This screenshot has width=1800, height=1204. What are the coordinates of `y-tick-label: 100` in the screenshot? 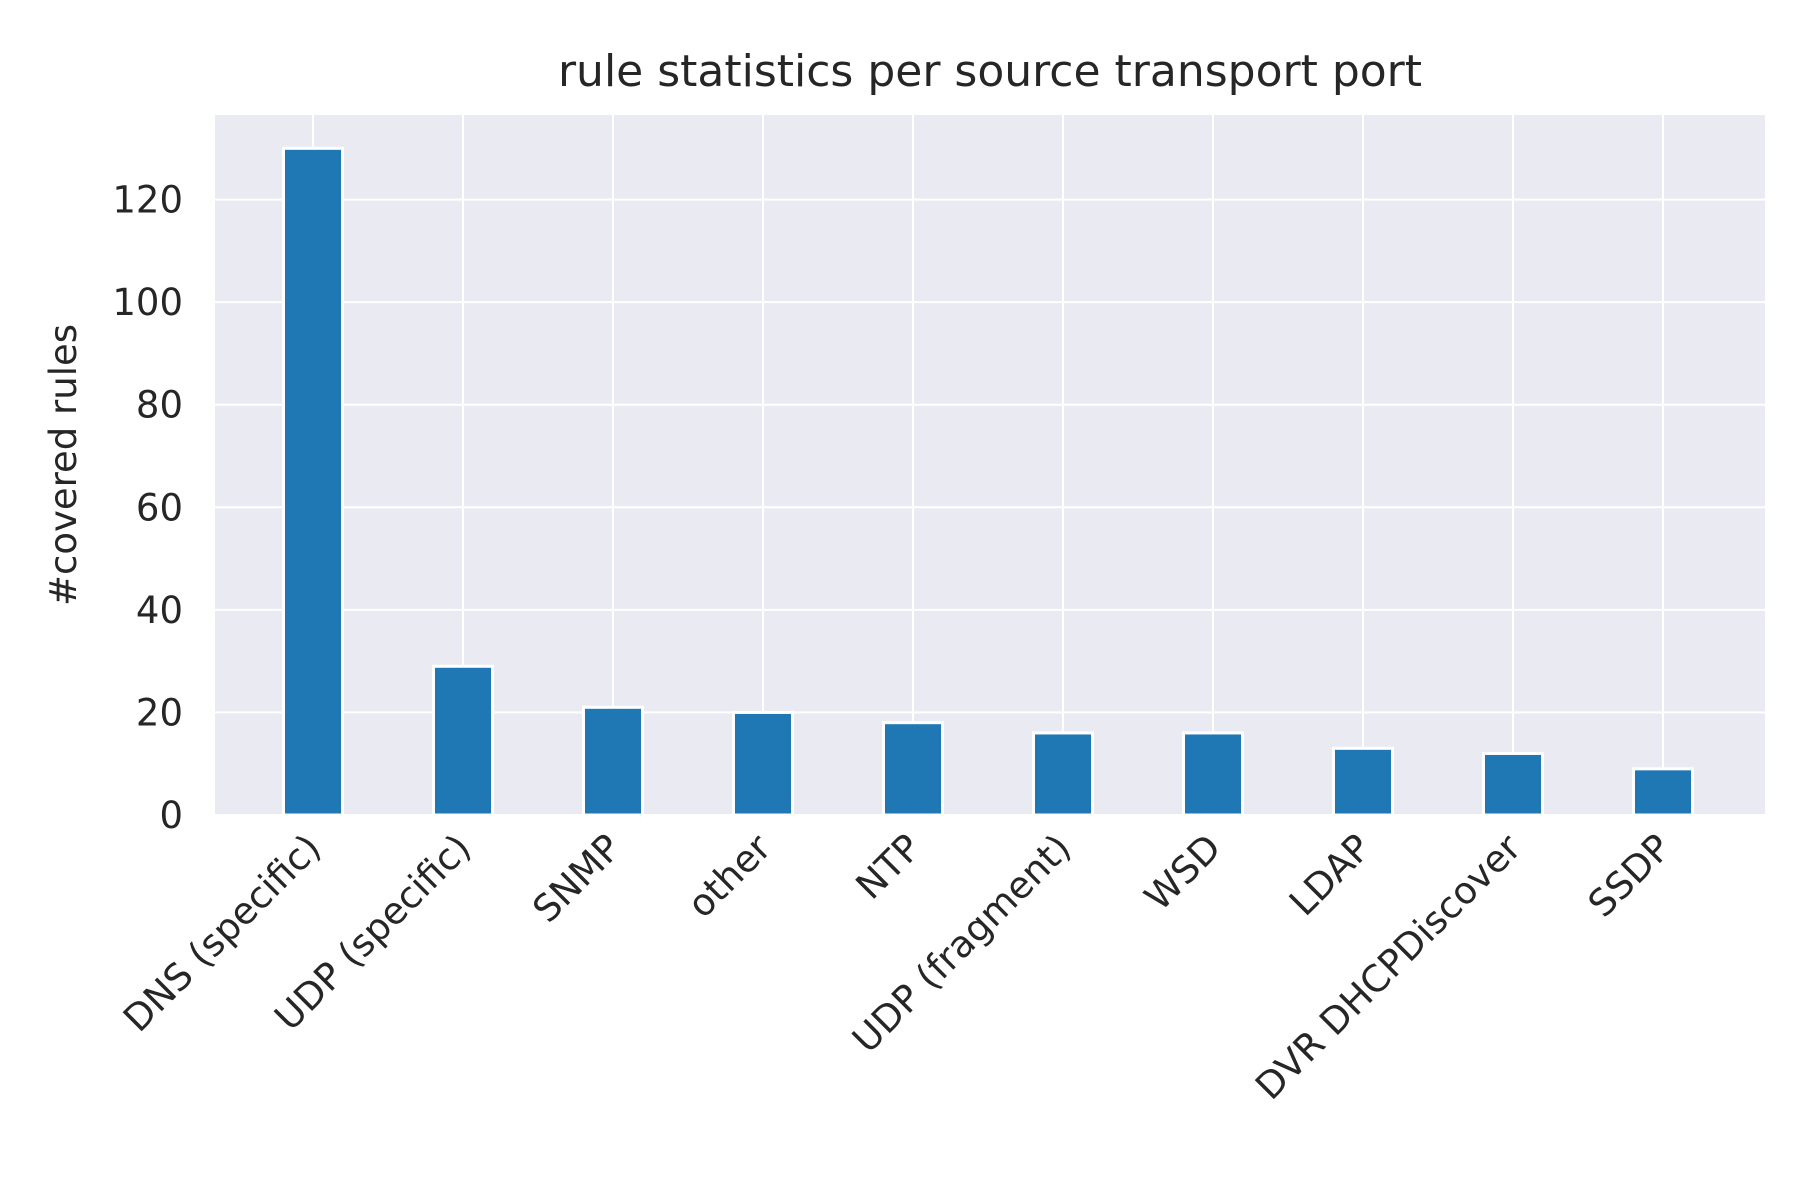 It's located at (147, 302).